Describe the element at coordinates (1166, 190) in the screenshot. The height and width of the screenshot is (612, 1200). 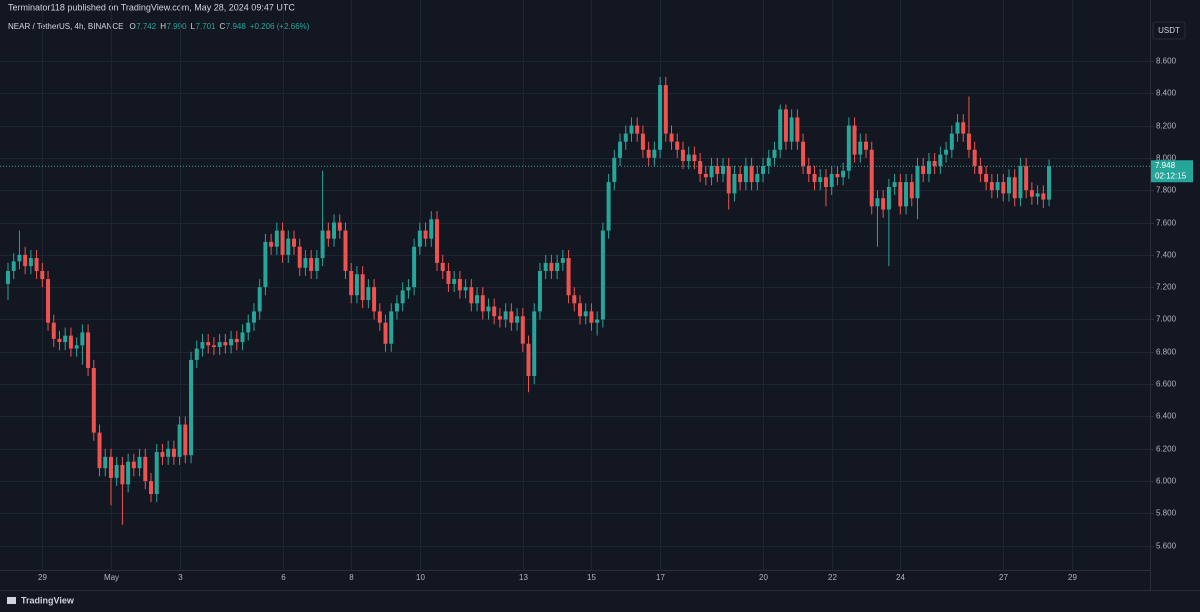
I see `y-tick-label: 7.800` at that location.